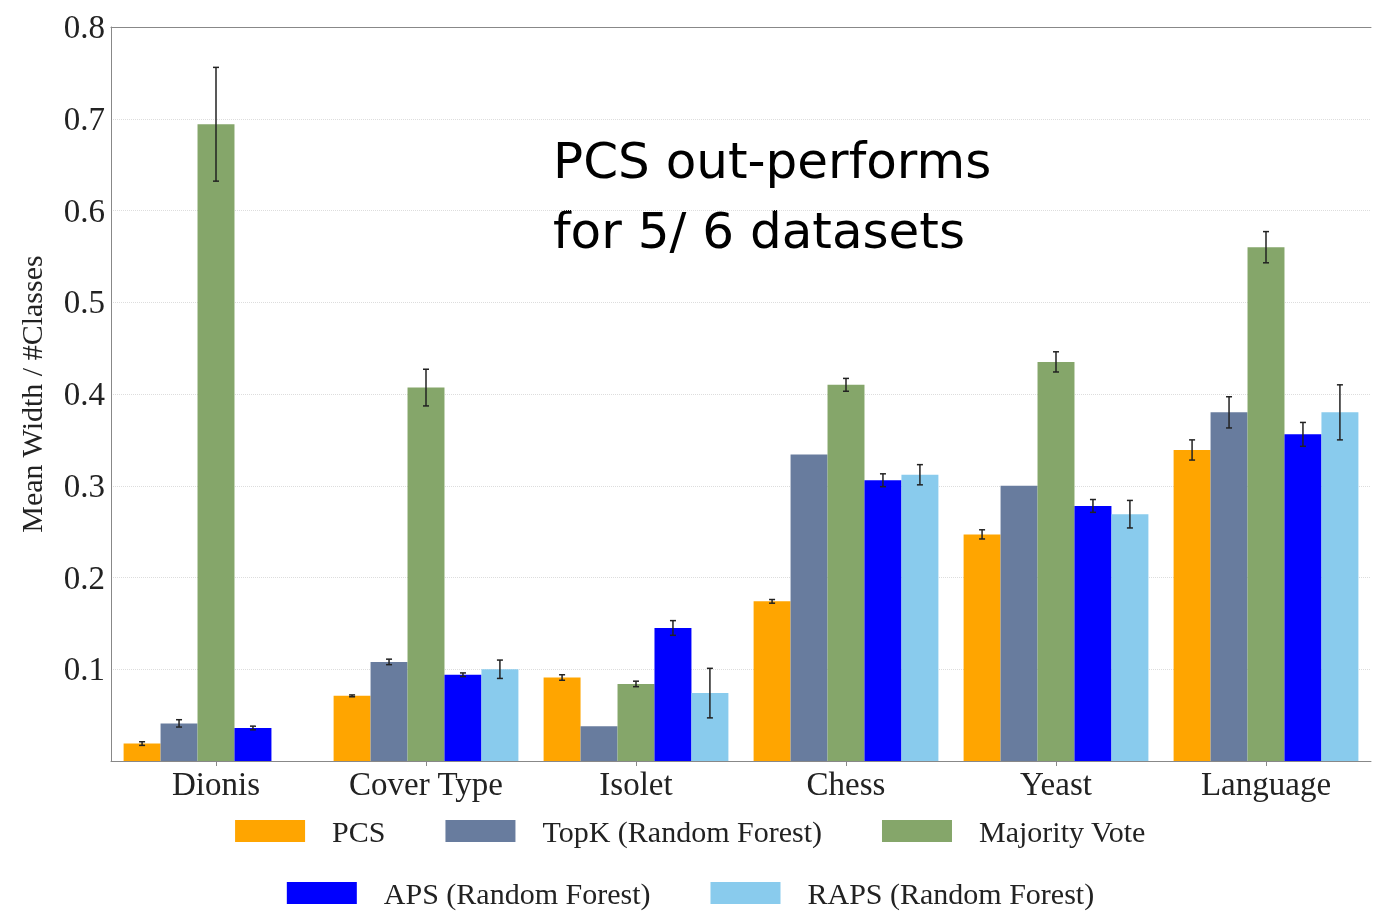 The width and height of the screenshot is (1381, 917). What do you see at coordinates (84, 302) in the screenshot?
I see `y-tick-label: 0.5` at bounding box center [84, 302].